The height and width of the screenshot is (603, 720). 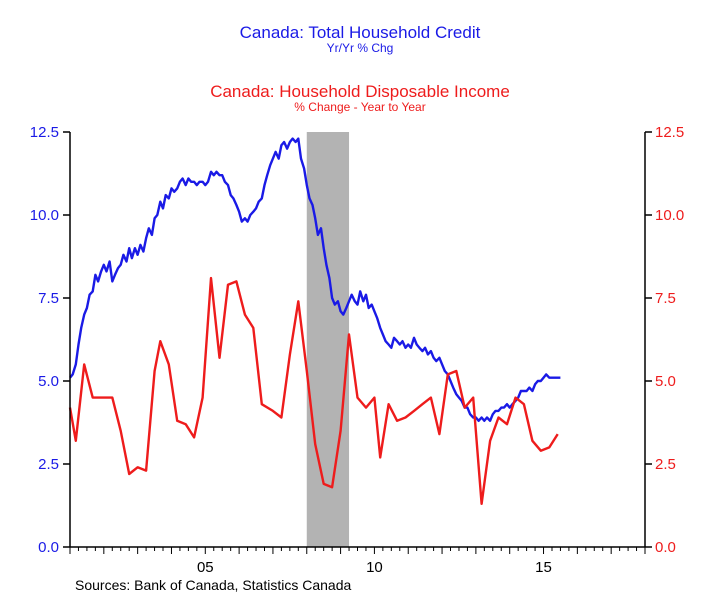 I want to click on subtitle-2: % Change - Year to Year, so click(x=359, y=107).